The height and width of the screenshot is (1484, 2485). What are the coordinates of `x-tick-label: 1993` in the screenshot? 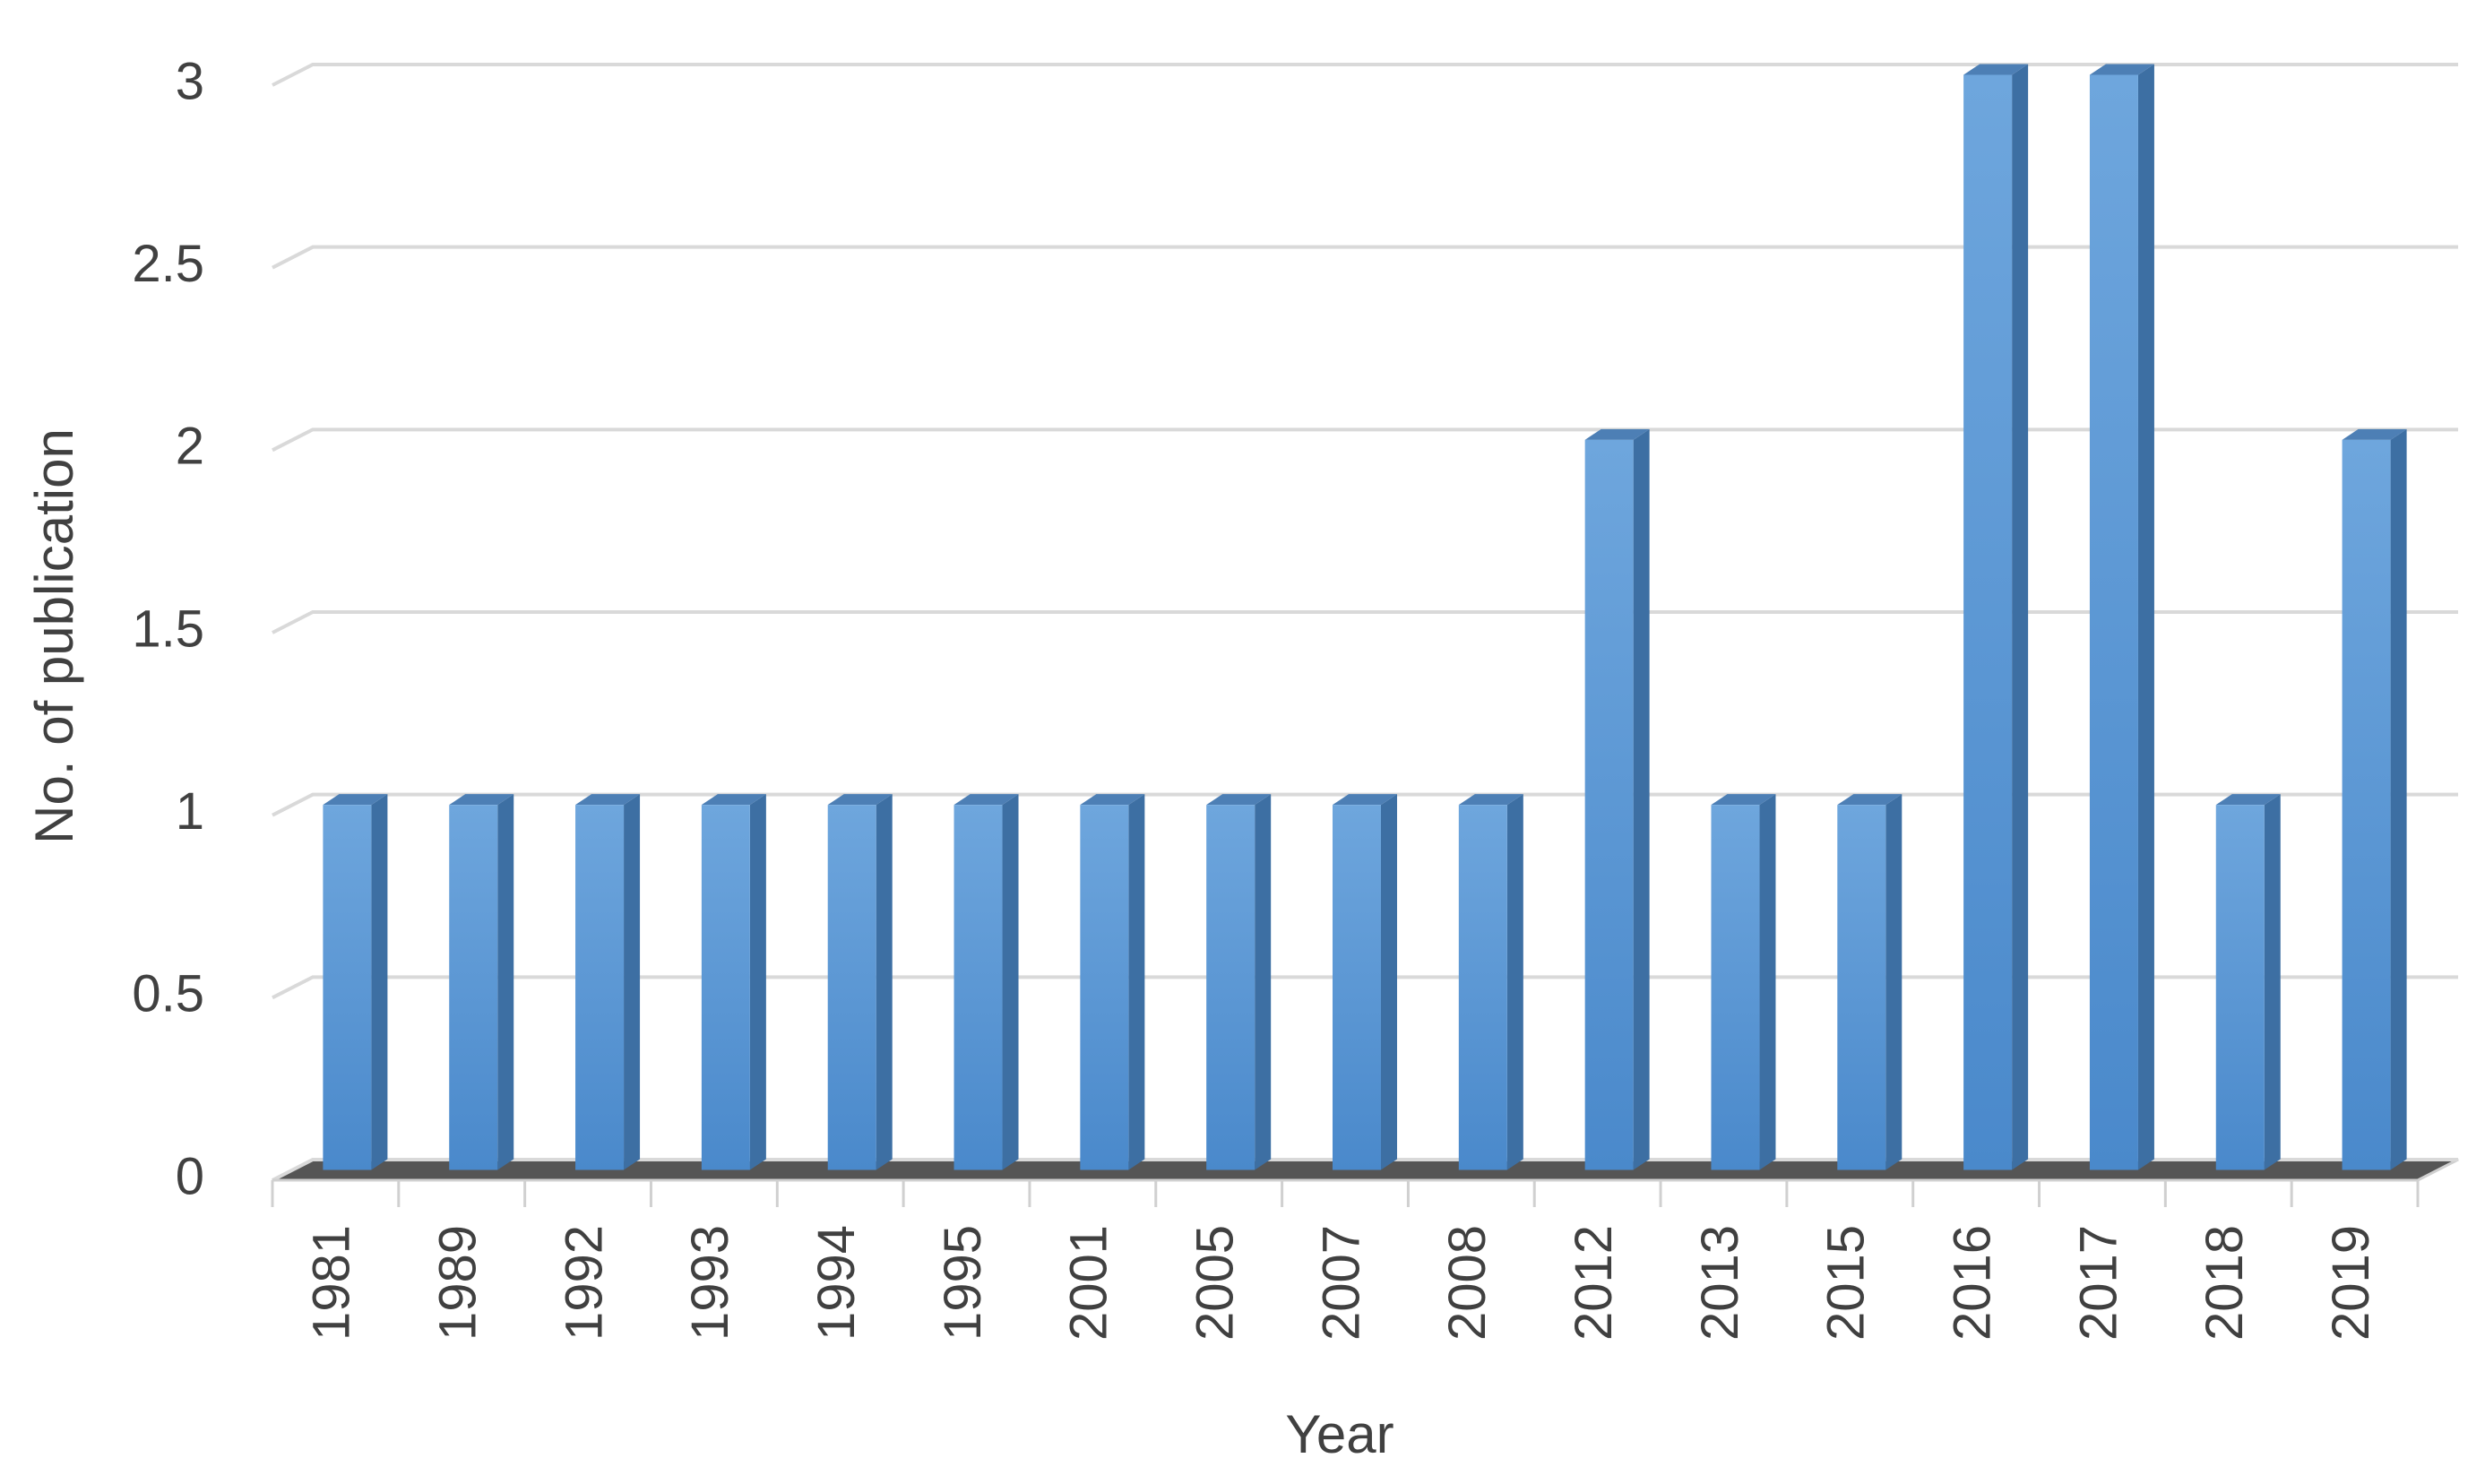 It's located at (710, 1283).